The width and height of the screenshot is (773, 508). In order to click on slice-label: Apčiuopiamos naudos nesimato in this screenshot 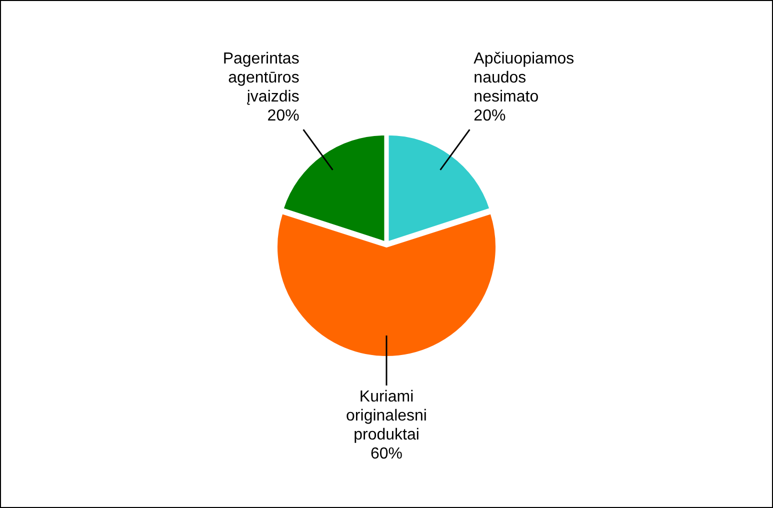, I will do `click(524, 78)`.